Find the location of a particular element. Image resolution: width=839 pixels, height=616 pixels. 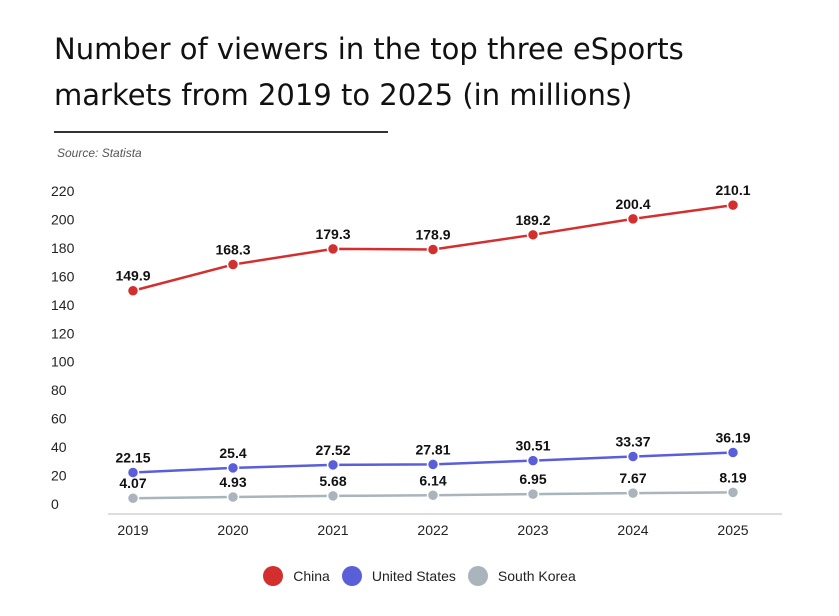

y-tick-label: 80 is located at coordinates (59, 390).